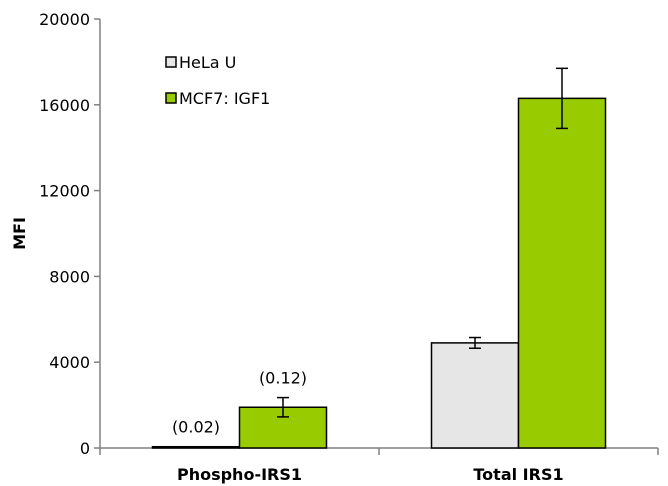 Image resolution: width=668 pixels, height=486 pixels. What do you see at coordinates (207, 62) in the screenshot?
I see `legend-label: HeLa U` at bounding box center [207, 62].